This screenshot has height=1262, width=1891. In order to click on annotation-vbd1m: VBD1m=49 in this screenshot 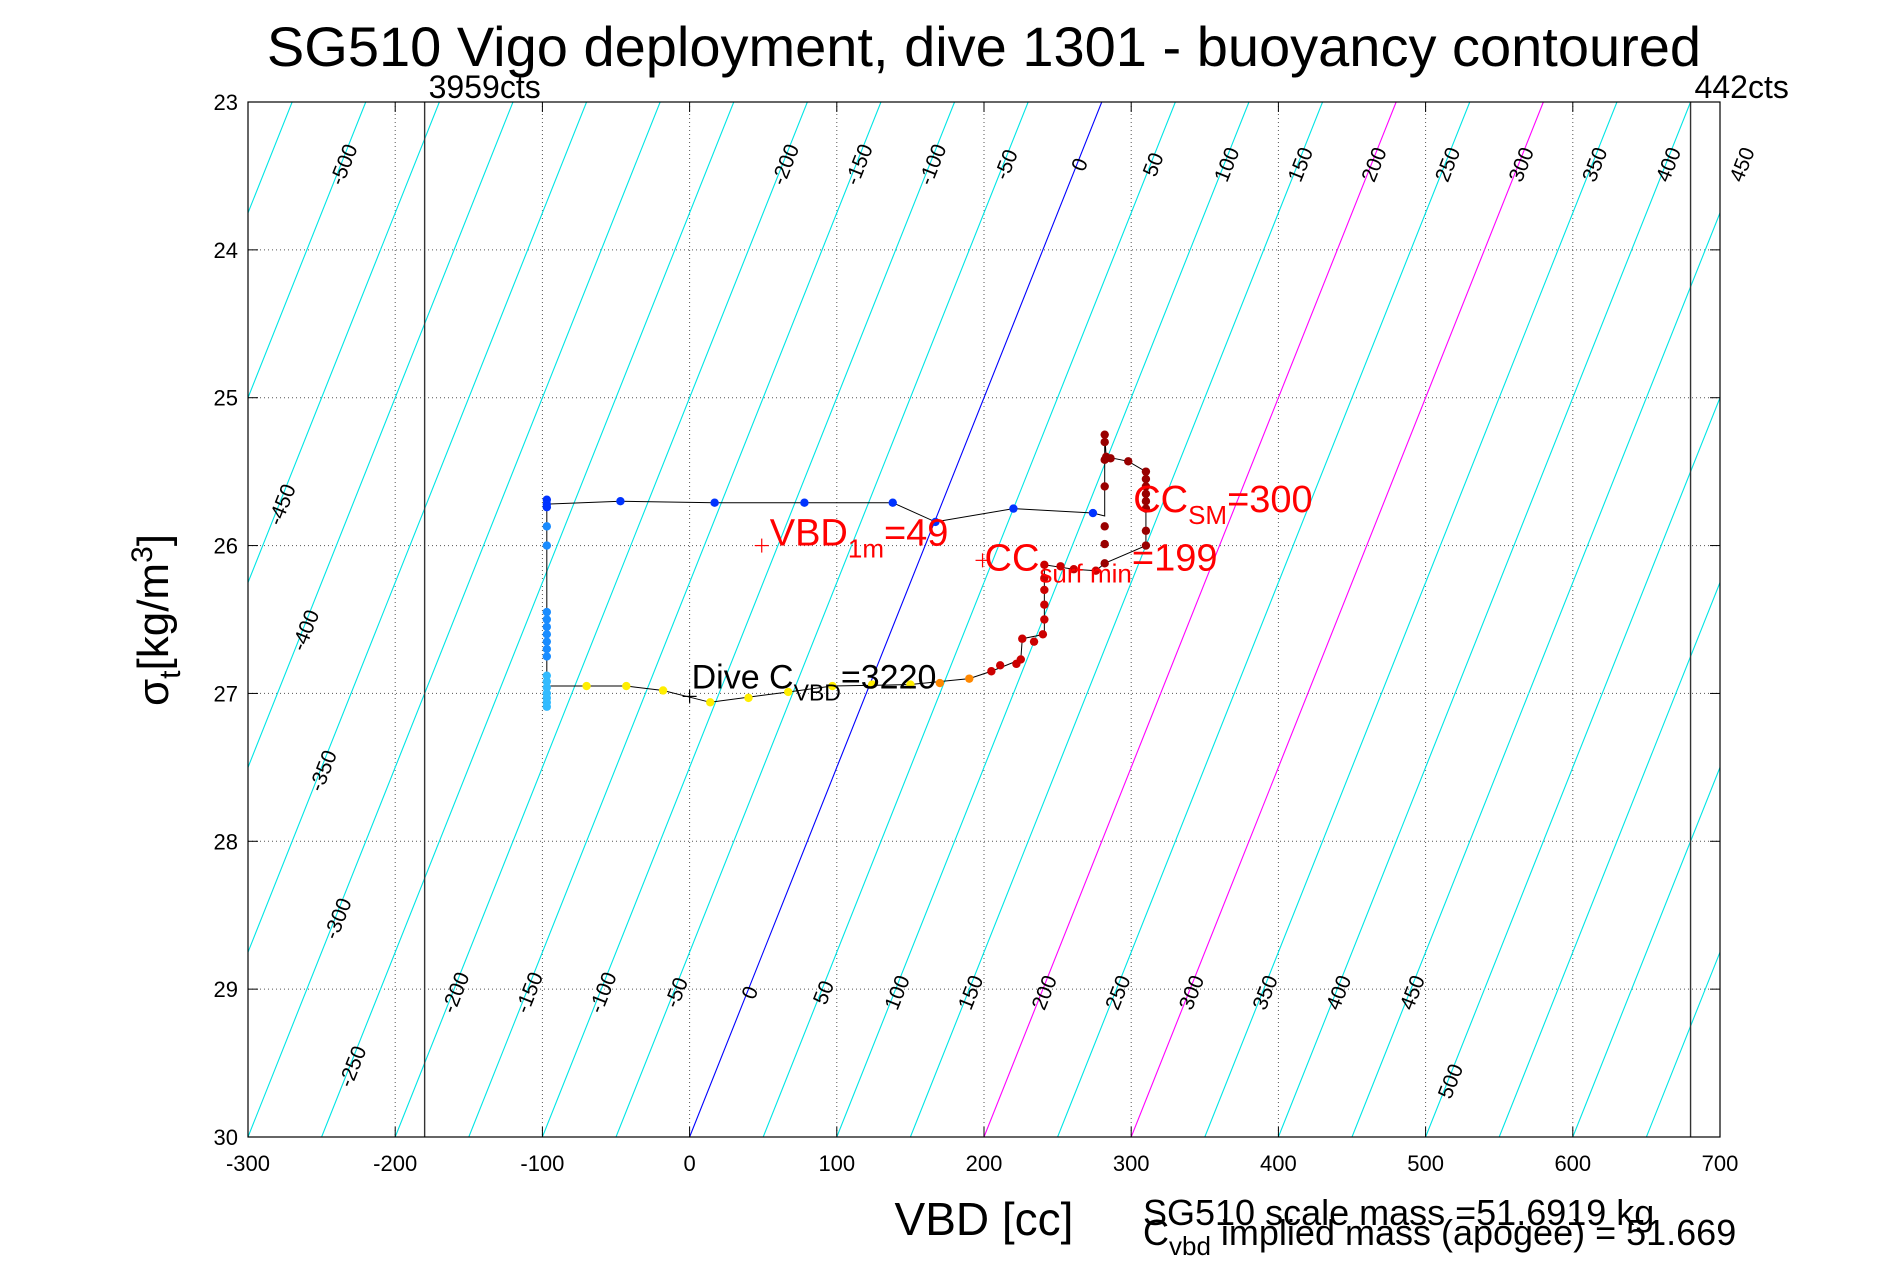, I will do `click(859, 538)`.